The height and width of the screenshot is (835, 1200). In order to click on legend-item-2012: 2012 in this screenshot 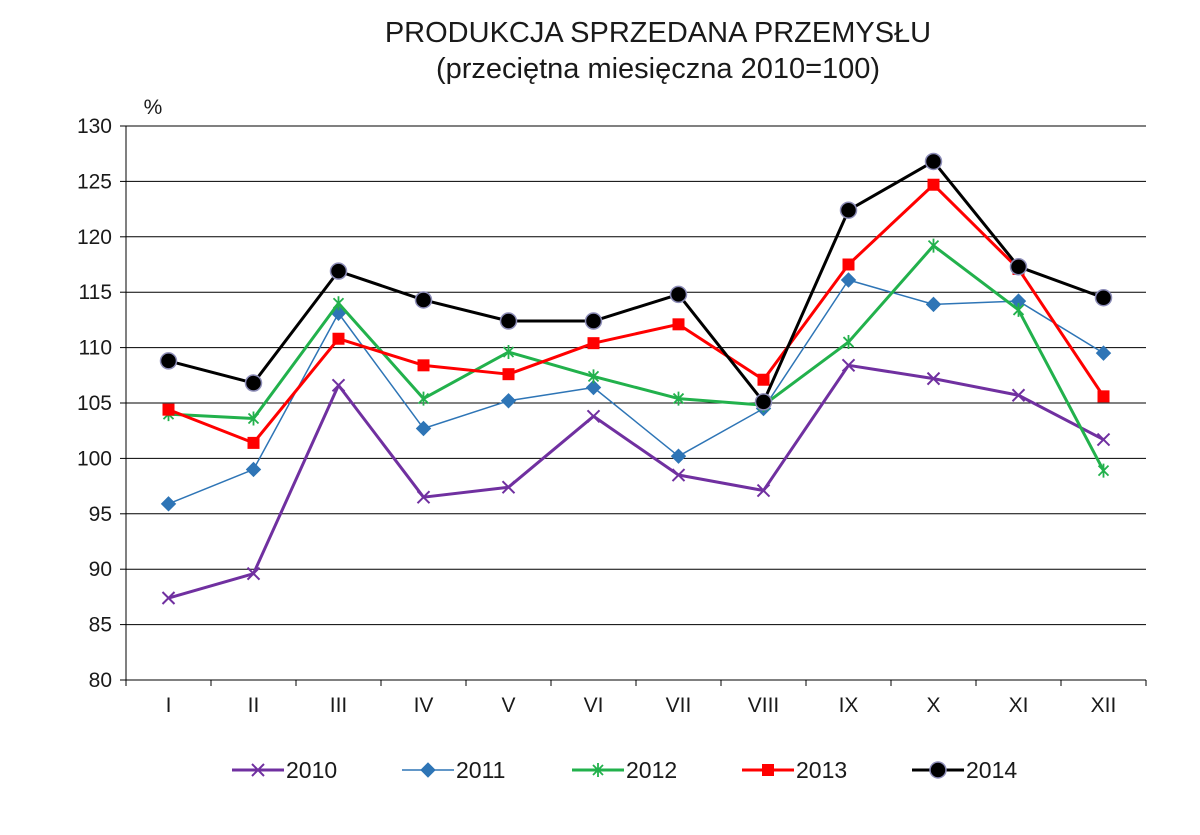, I will do `click(624, 770)`.